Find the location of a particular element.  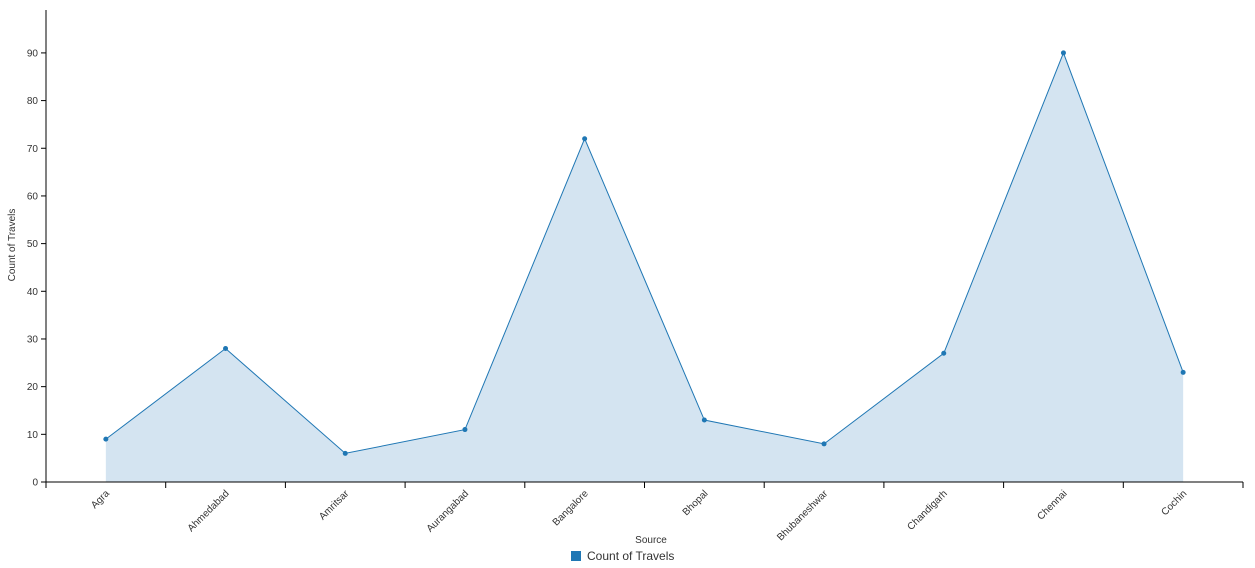

x-tick-label: Amritsar is located at coordinates (334, 505).